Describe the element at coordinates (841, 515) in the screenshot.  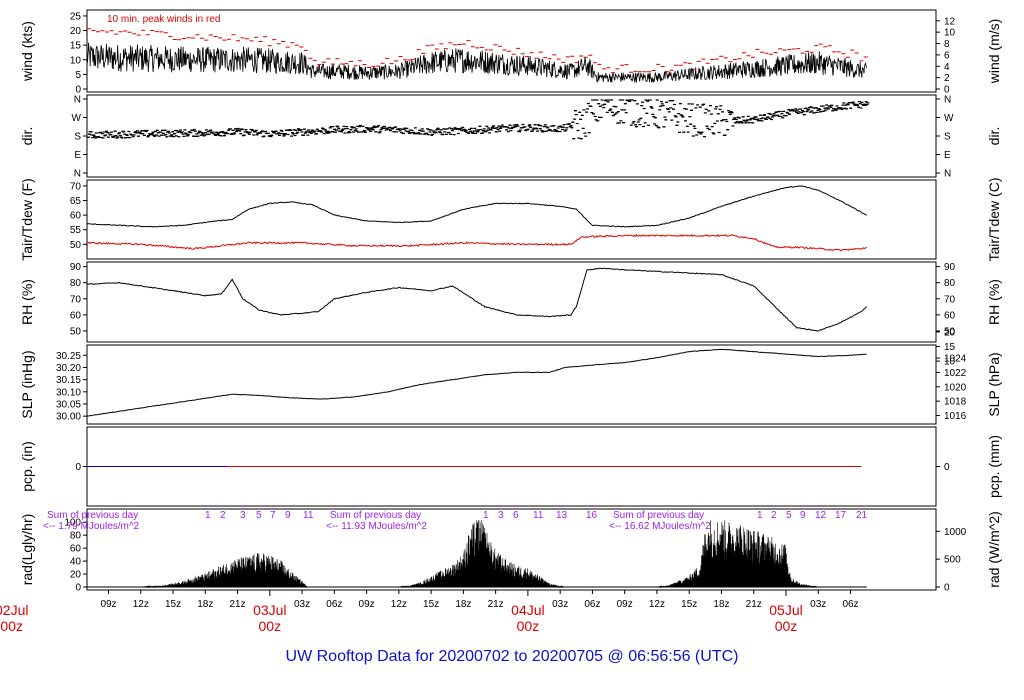
I see `hour-label: 17` at that location.